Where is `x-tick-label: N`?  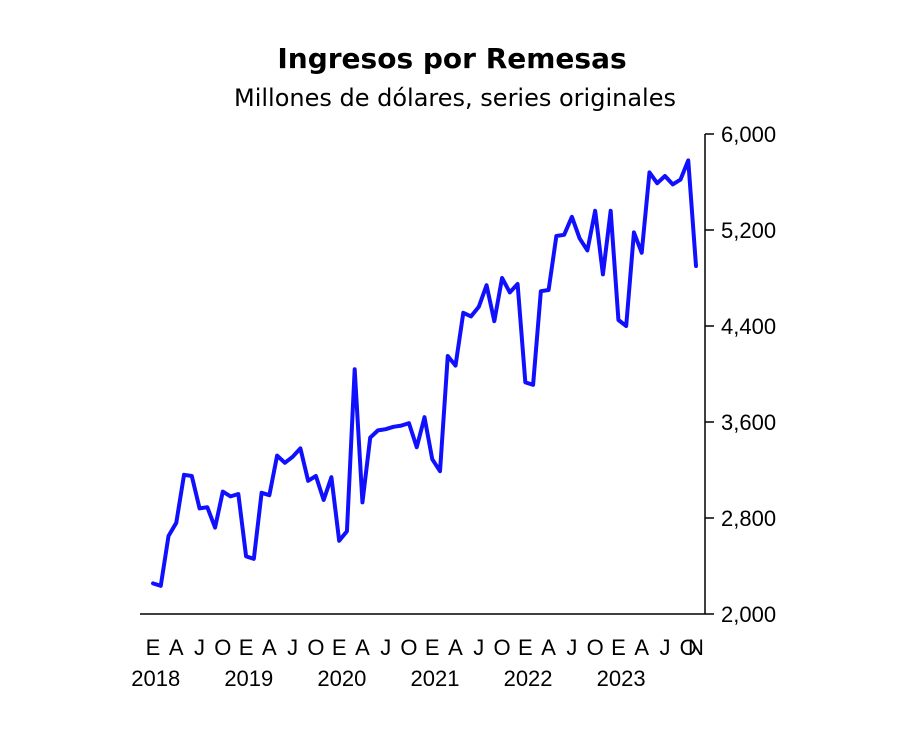
x-tick-label: N is located at coordinates (696, 647).